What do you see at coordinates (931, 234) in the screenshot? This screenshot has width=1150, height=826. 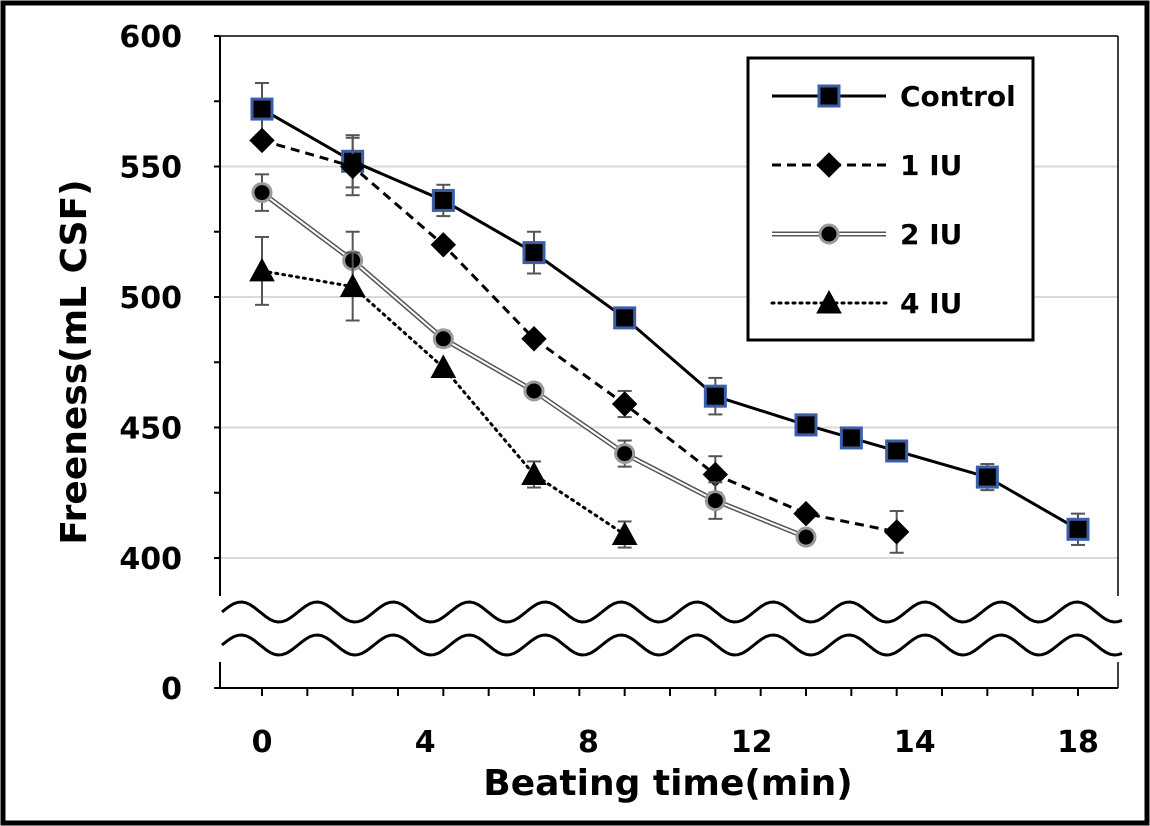 I see `legend-label: 2 IU` at bounding box center [931, 234].